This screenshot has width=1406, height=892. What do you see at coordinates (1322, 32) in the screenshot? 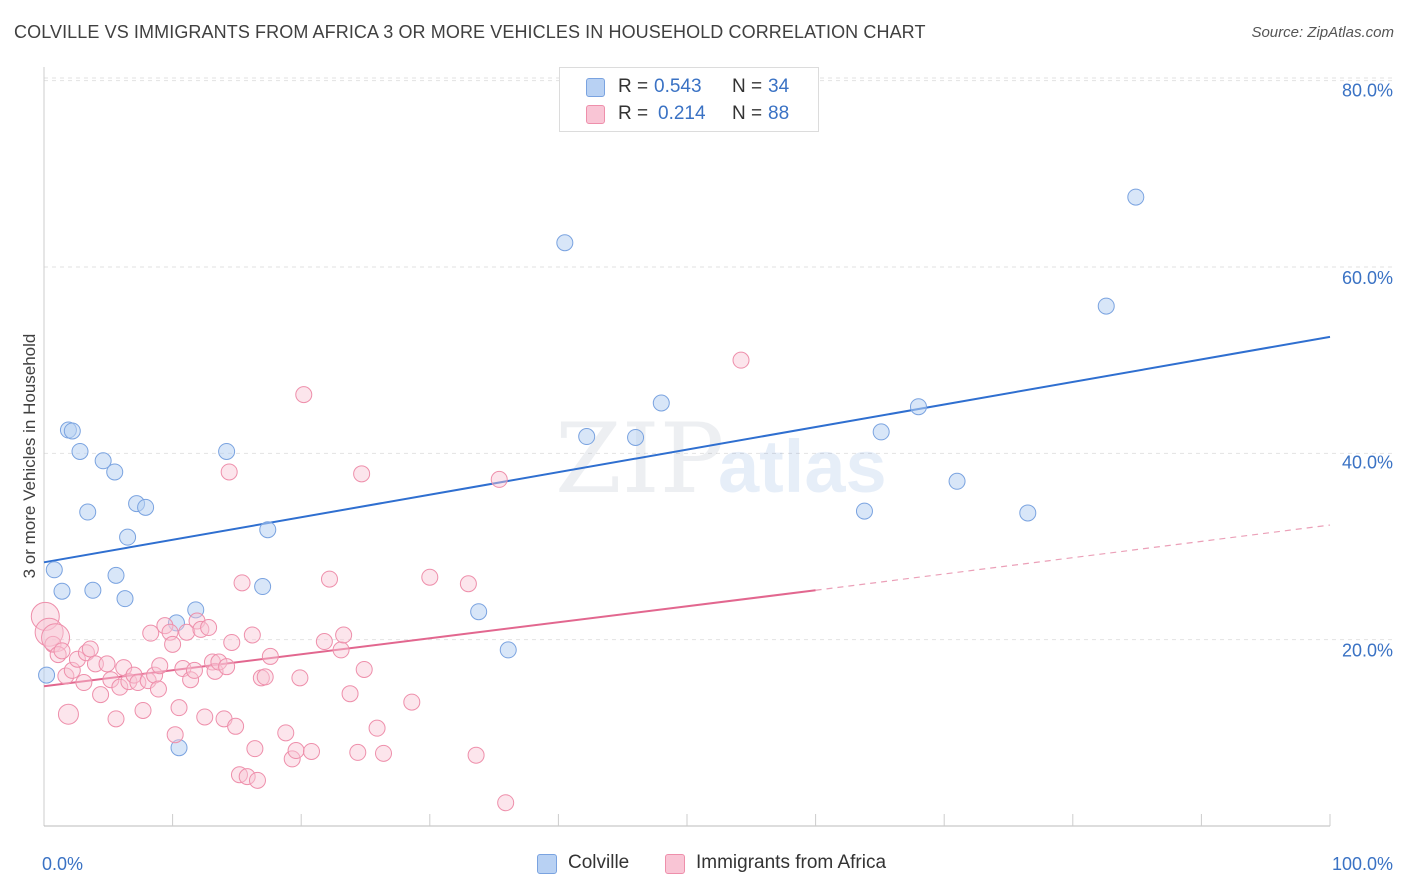
I see `source-credit: Source: ZipAtlas.com` at bounding box center [1322, 32].